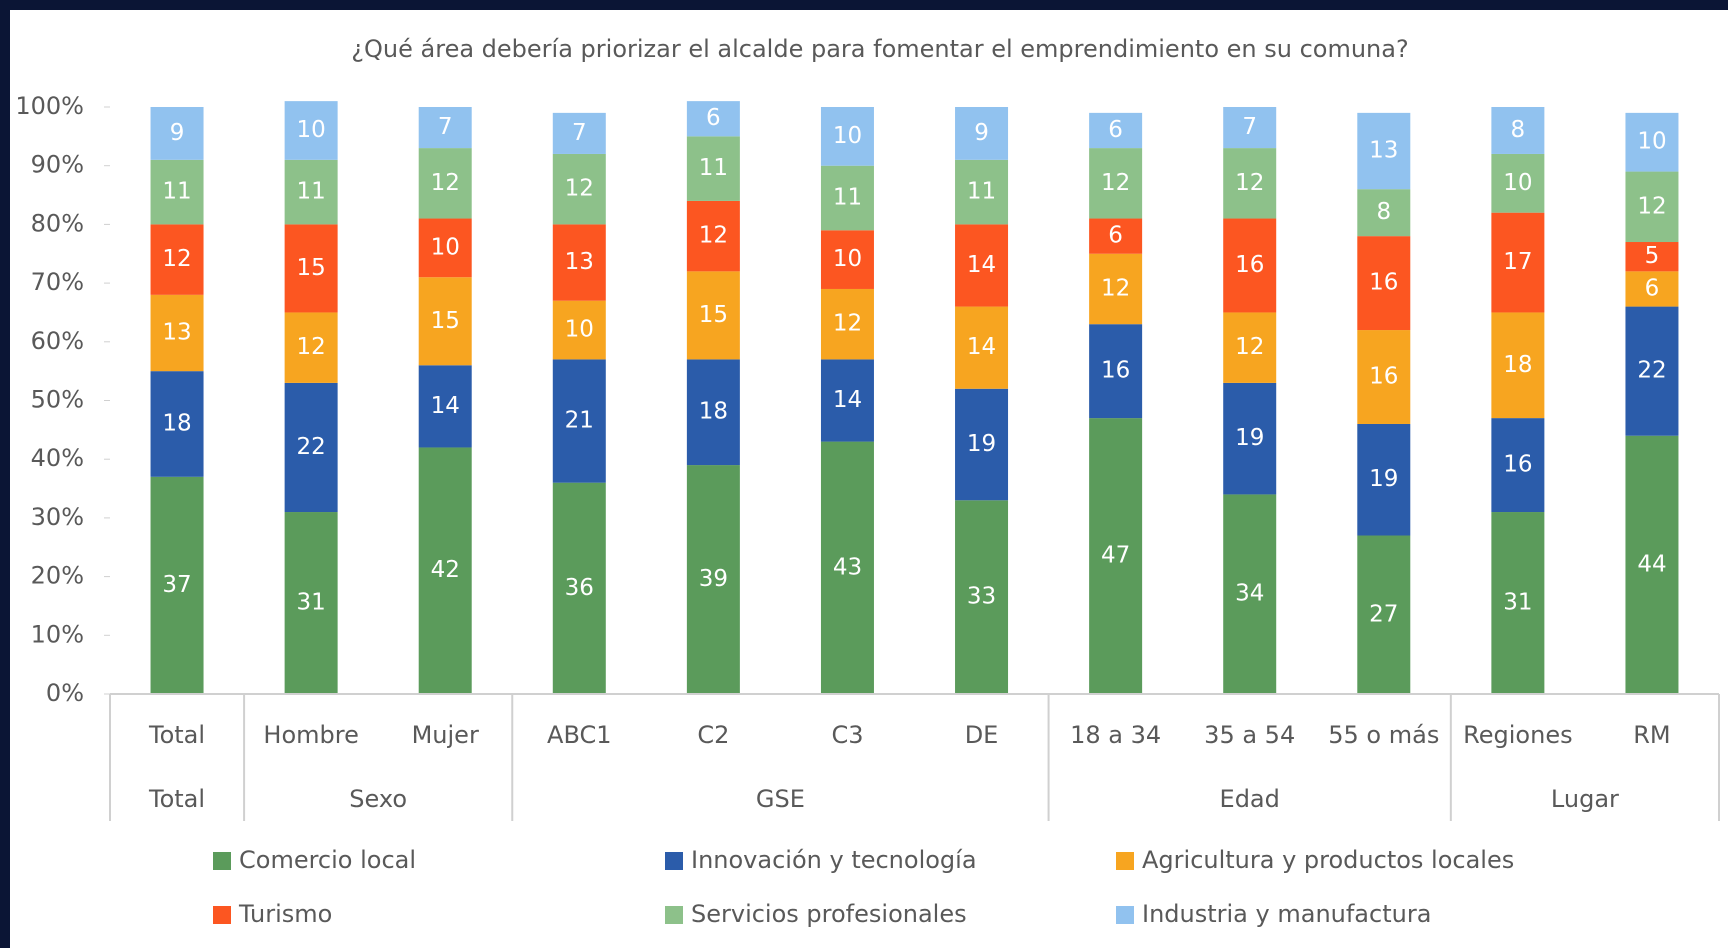 The width and height of the screenshot is (1728, 948). What do you see at coordinates (847, 735) in the screenshot?
I see `x-tick-label: C3` at bounding box center [847, 735].